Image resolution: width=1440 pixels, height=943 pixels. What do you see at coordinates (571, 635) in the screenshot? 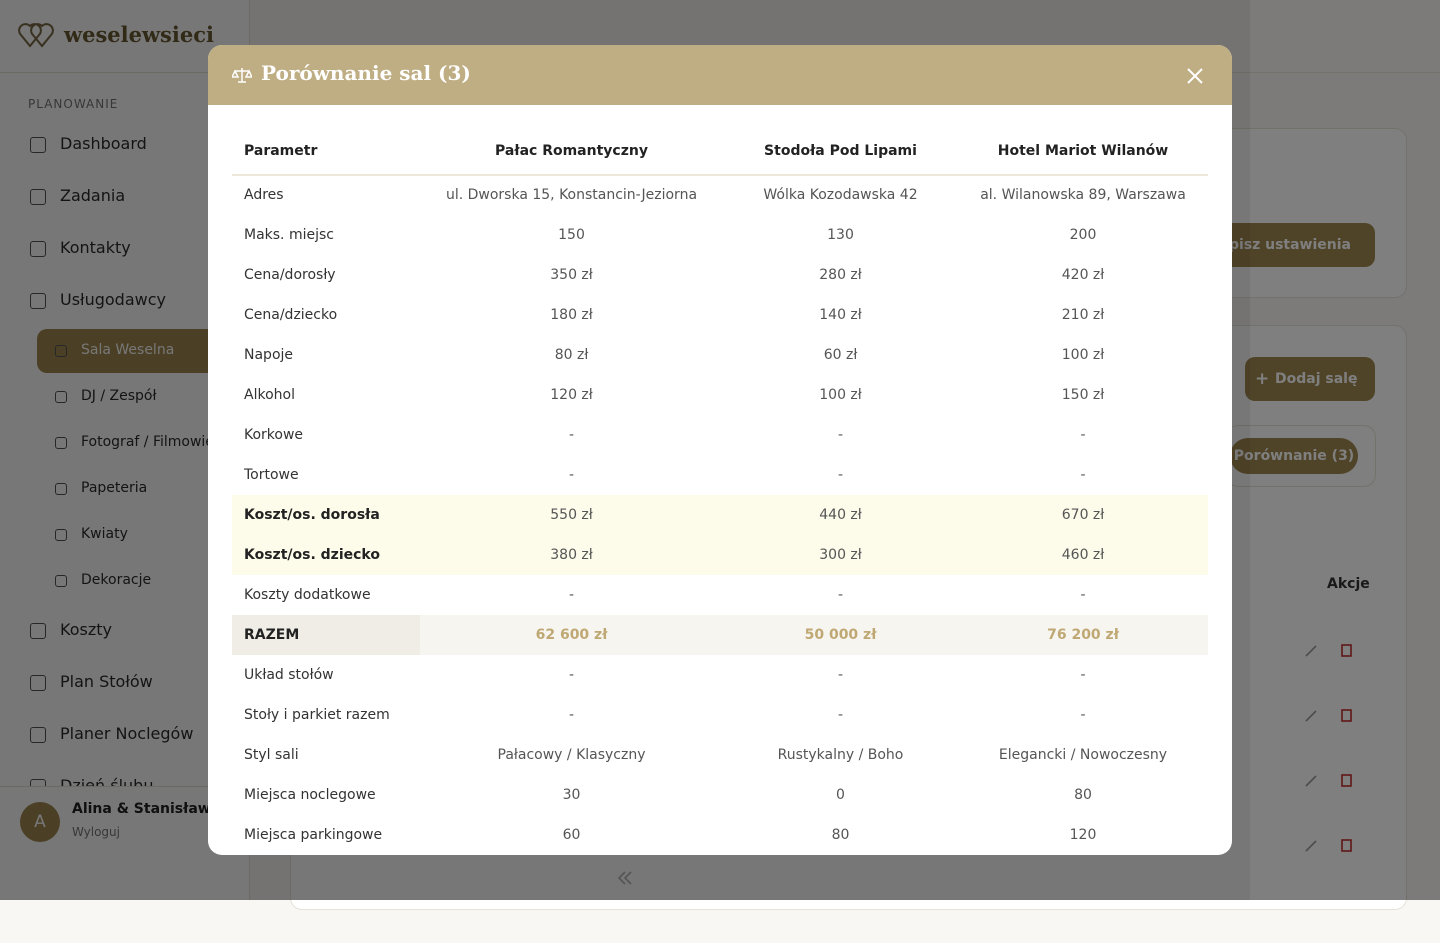
I see `cell-value: 62 600 zł` at bounding box center [571, 635].